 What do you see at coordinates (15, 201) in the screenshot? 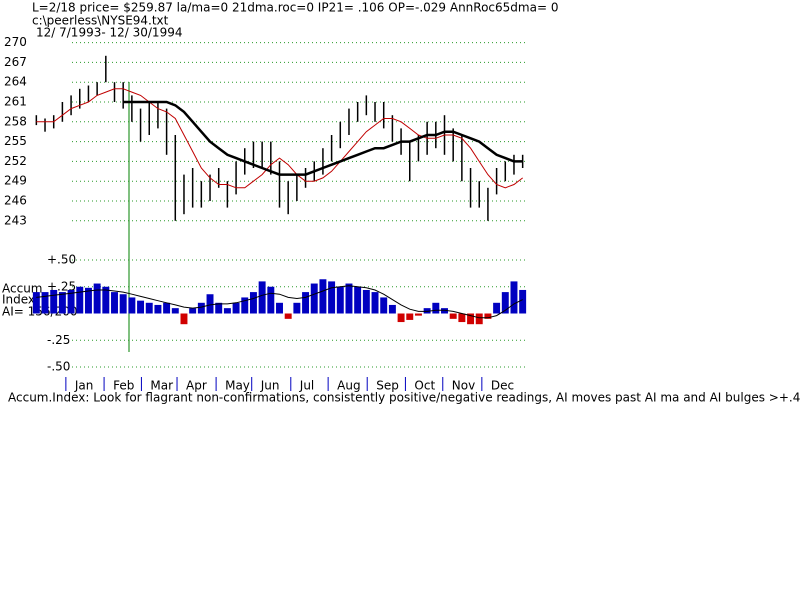
I see `y-tick-label: 246` at bounding box center [15, 201].